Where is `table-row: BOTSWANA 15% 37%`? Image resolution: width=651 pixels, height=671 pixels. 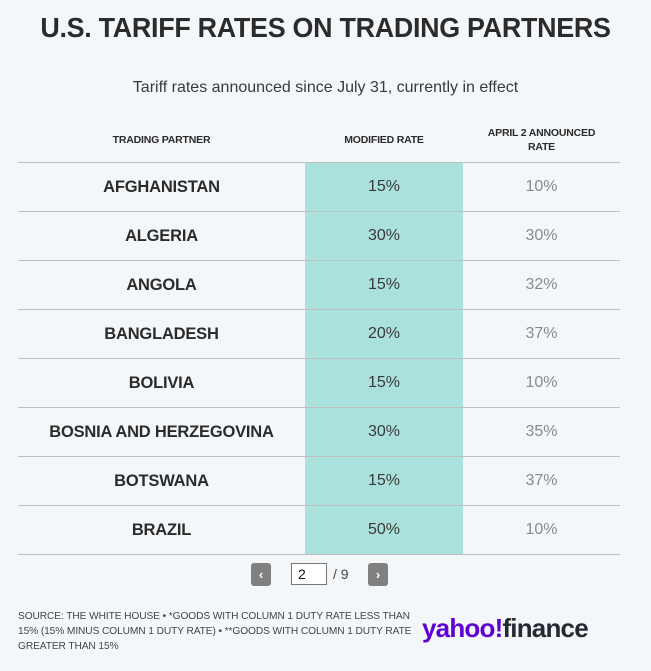
table-row: BOTSWANA 15% 37% is located at coordinates (319, 481).